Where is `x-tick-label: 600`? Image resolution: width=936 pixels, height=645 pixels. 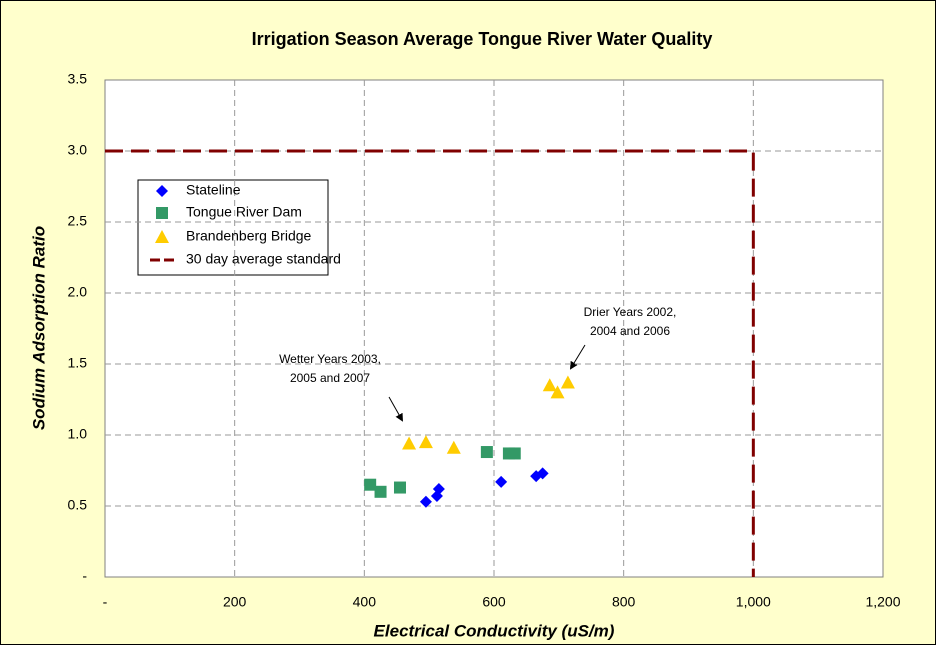
x-tick-label: 600 is located at coordinates (494, 602).